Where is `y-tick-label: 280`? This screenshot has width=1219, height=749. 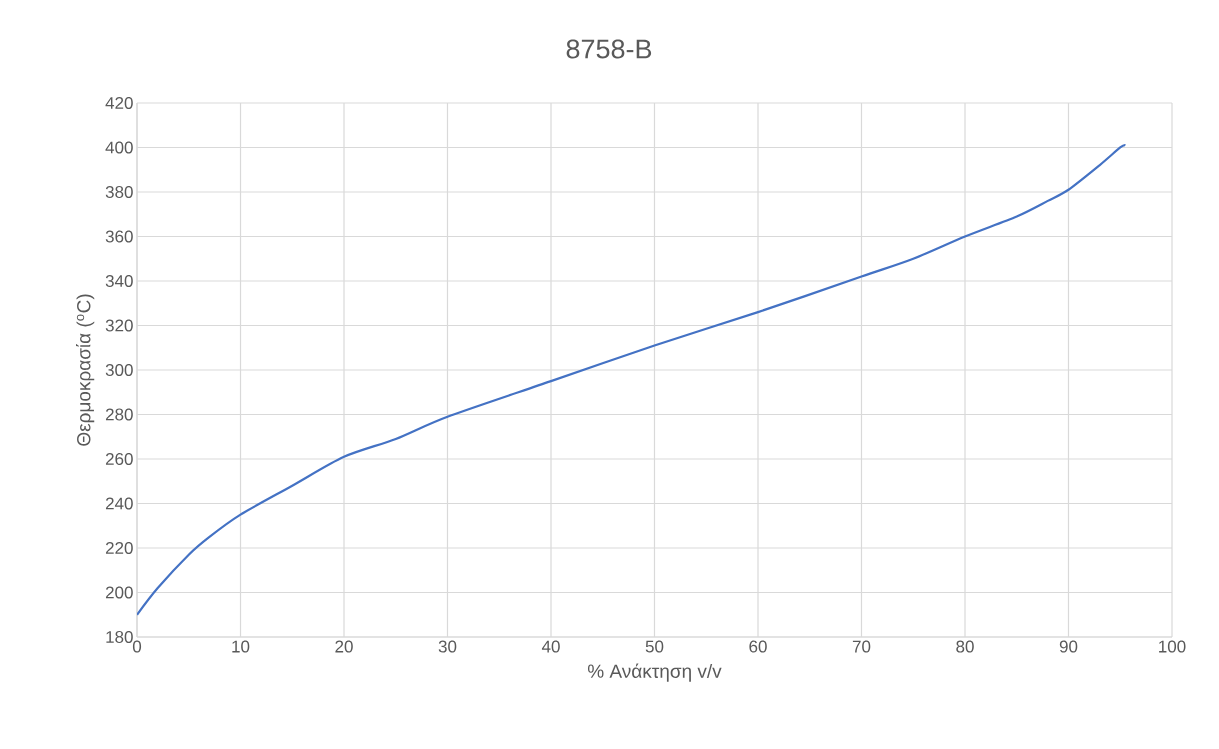 y-tick-label: 280 is located at coordinates (119, 414).